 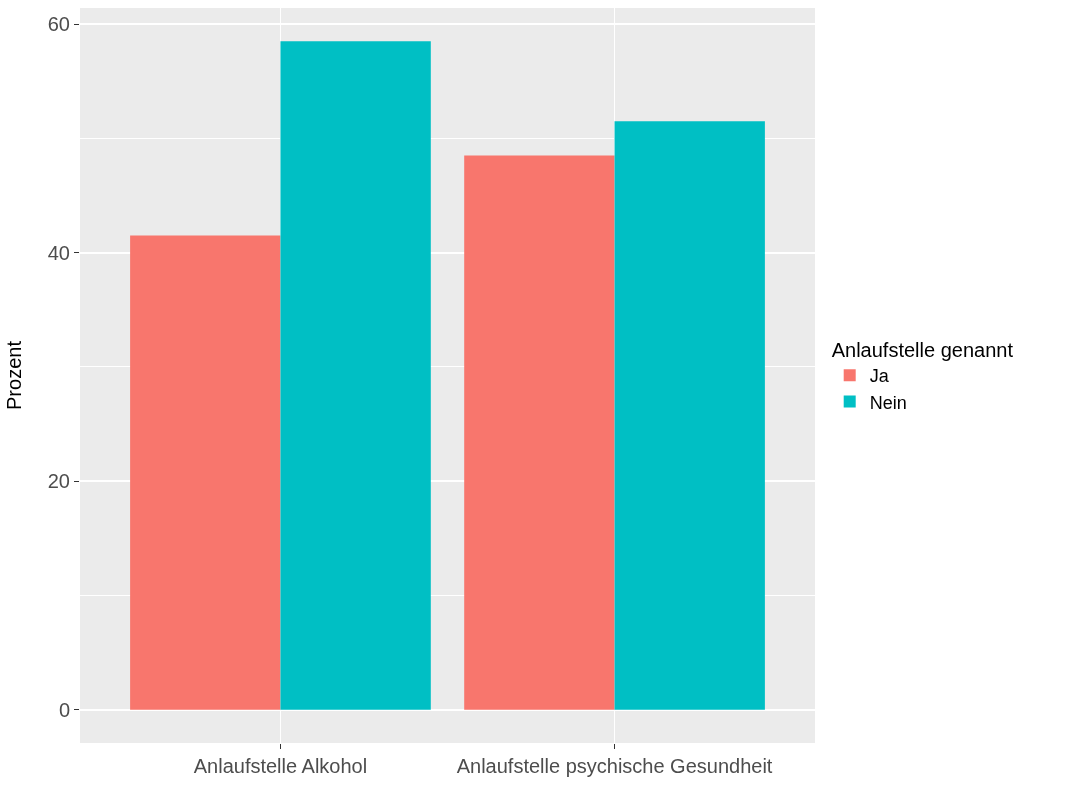 I want to click on y-tick-label: 0, so click(x=64, y=709).